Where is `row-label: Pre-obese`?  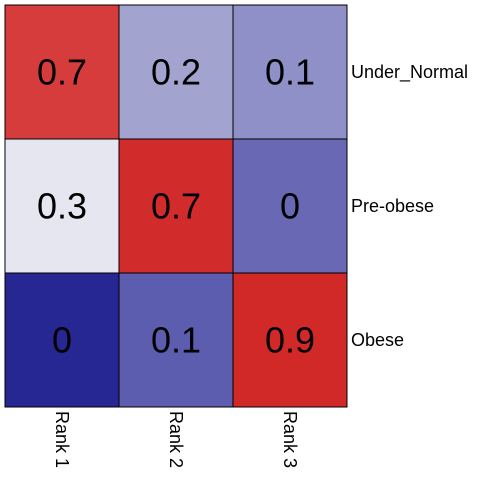 row-label: Pre-obese is located at coordinates (392, 206).